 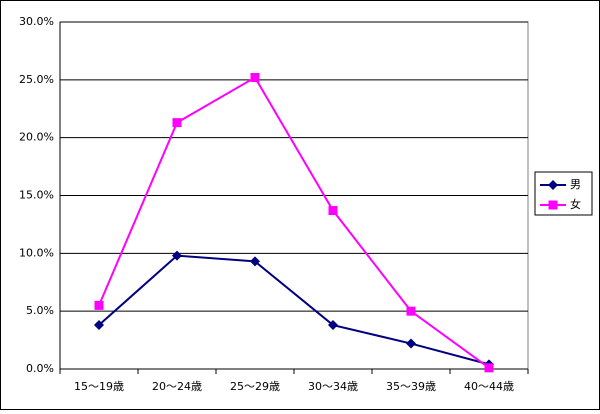 I want to click on x-tick-label: 35～39歳, so click(x=411, y=386).